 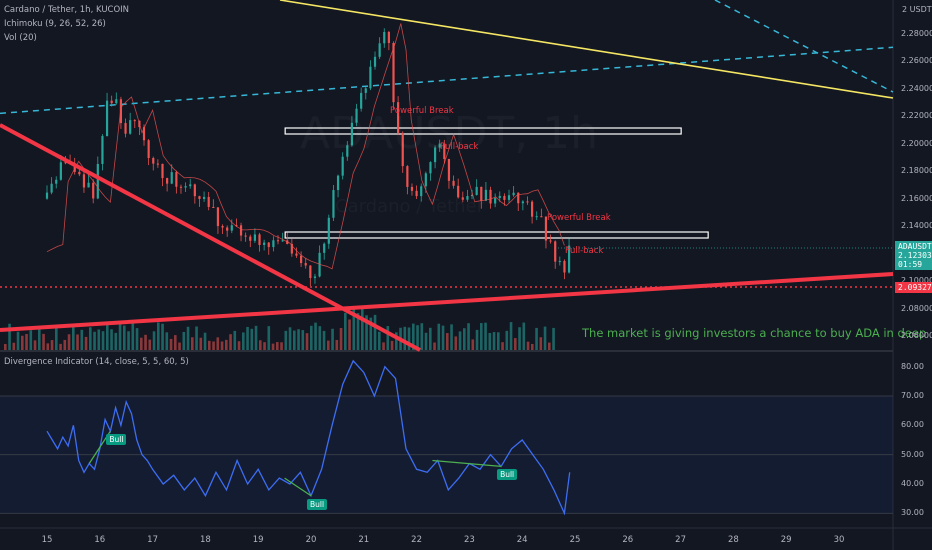 What do you see at coordinates (258, 540) in the screenshot?
I see `time-tick-label: 19` at bounding box center [258, 540].